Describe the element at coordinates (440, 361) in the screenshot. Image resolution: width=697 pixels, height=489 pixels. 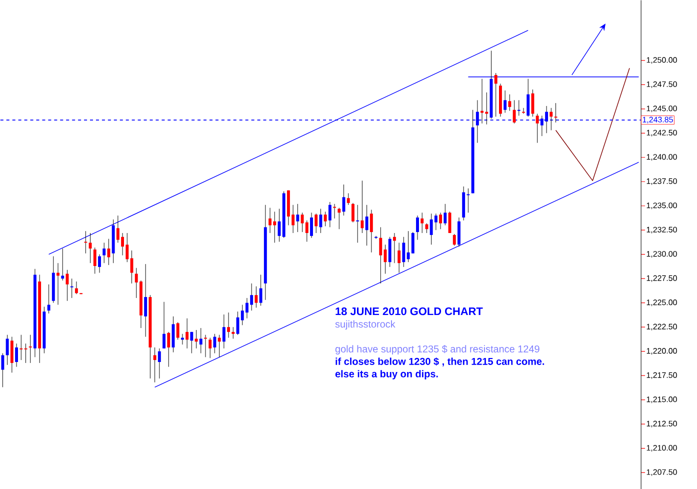
I see `annotation: if closes below 1230 $ , then 1215 can come.` at that location.